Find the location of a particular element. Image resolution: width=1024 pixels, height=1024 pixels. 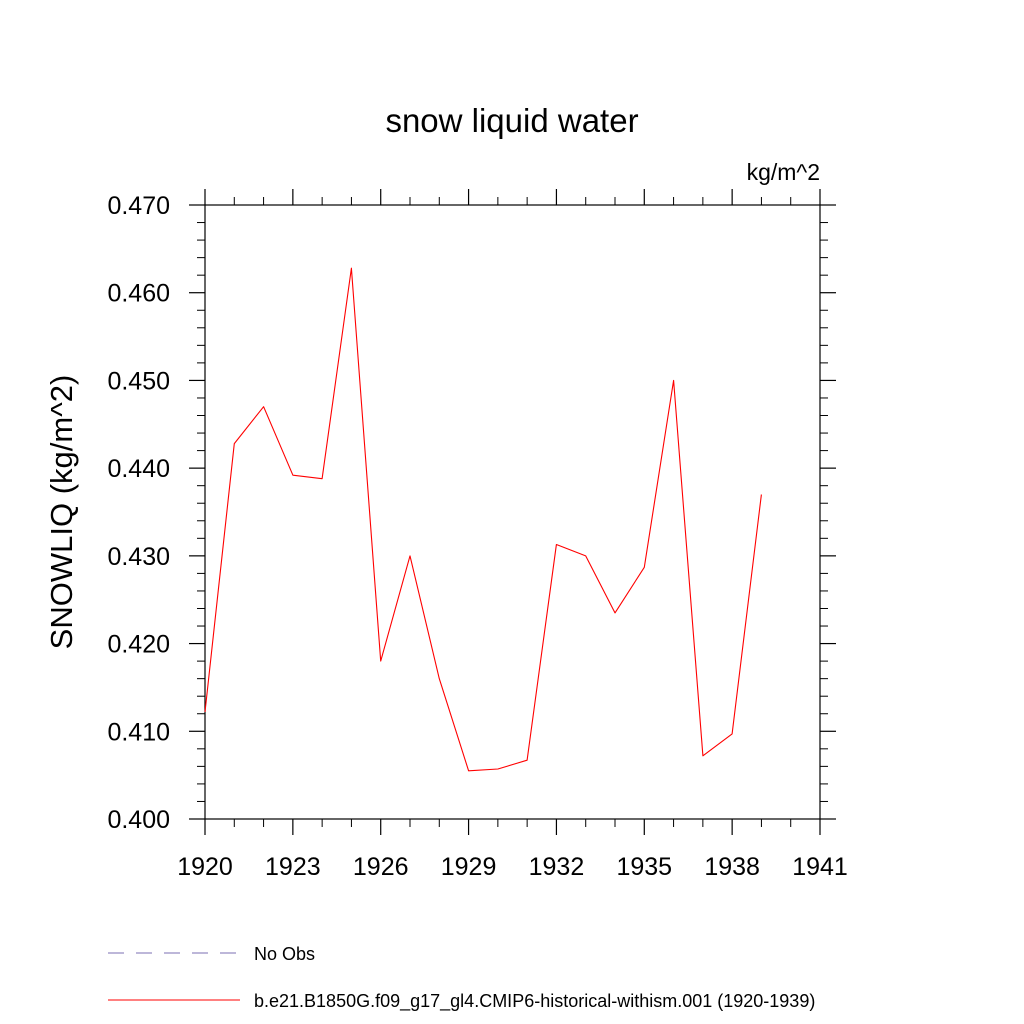

y-tick-label: 0.430 is located at coordinates (138, 557).